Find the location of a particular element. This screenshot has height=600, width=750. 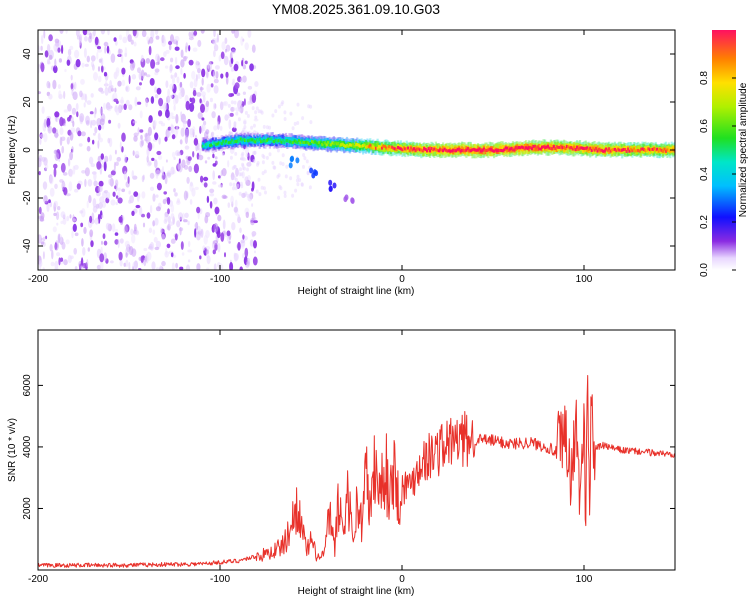

y-tick-label: 6000 is located at coordinates (27, 385).